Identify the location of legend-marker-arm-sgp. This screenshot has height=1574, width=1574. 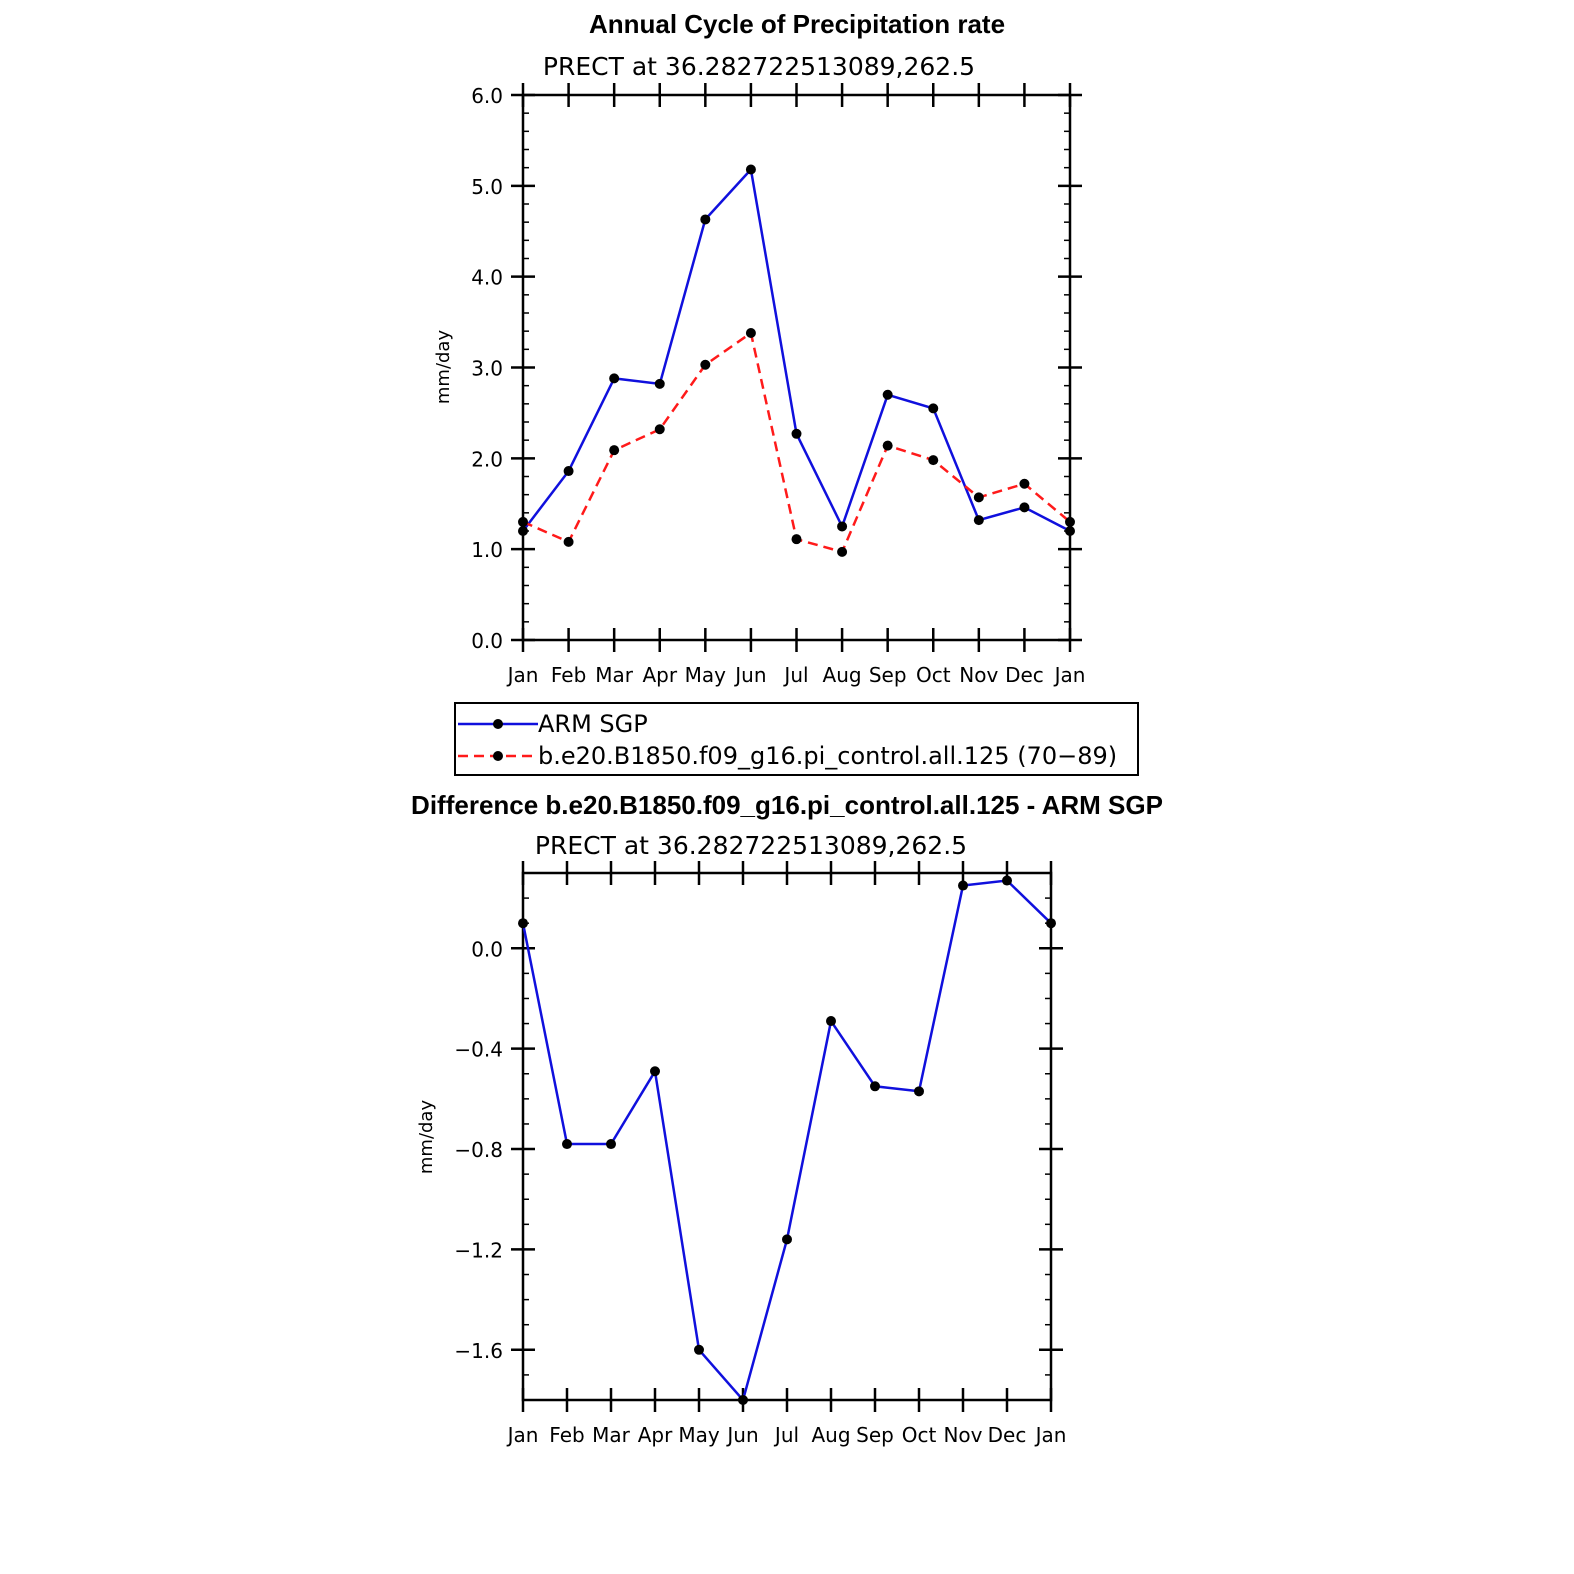
(498, 724).